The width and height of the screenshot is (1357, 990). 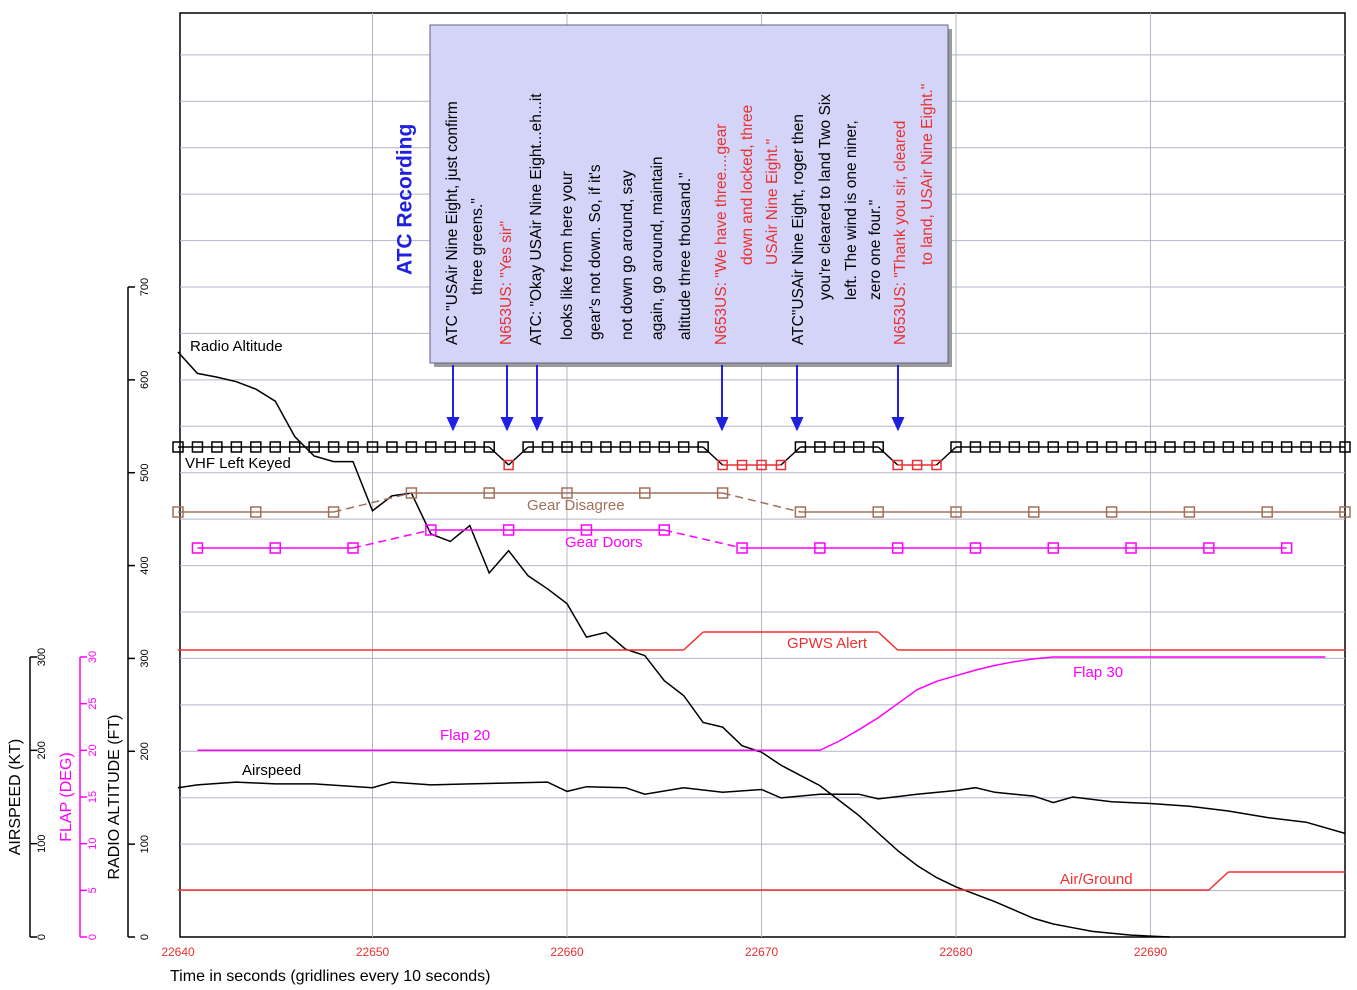 What do you see at coordinates (604, 542) in the screenshot?
I see `series-label: Gear Doors` at bounding box center [604, 542].